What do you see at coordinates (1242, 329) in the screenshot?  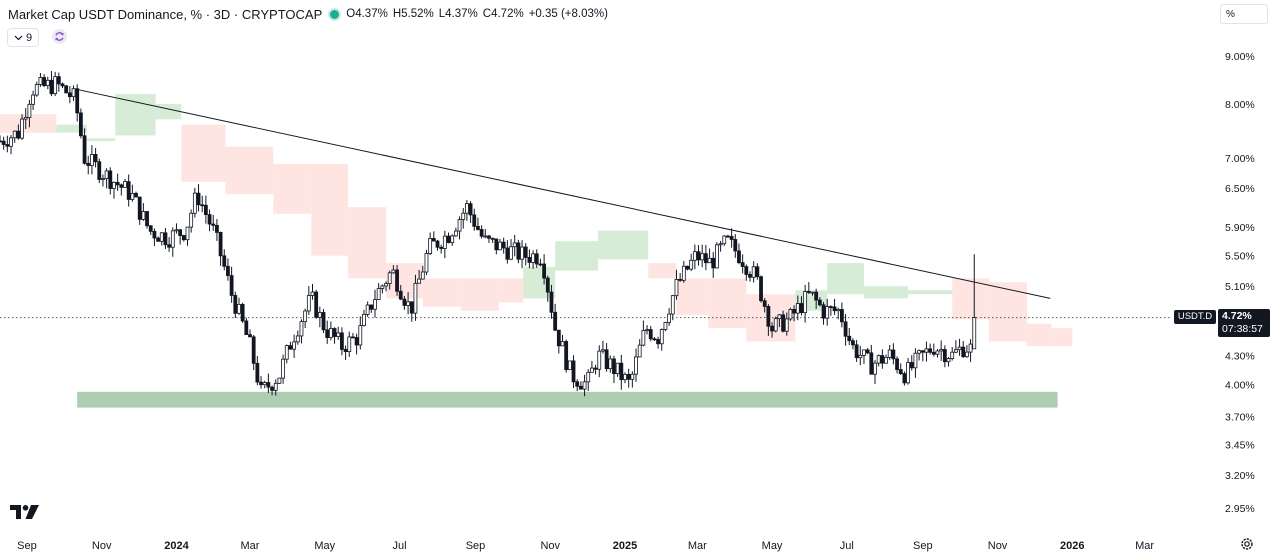 I see `bar-countdown: 07:38:57` at bounding box center [1242, 329].